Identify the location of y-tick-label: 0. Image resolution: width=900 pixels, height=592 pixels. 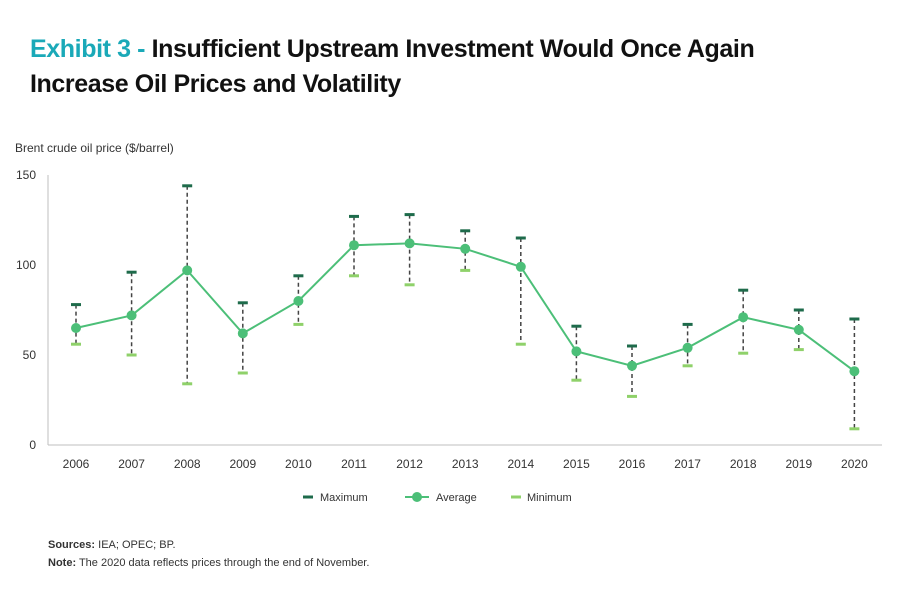
(32, 445).